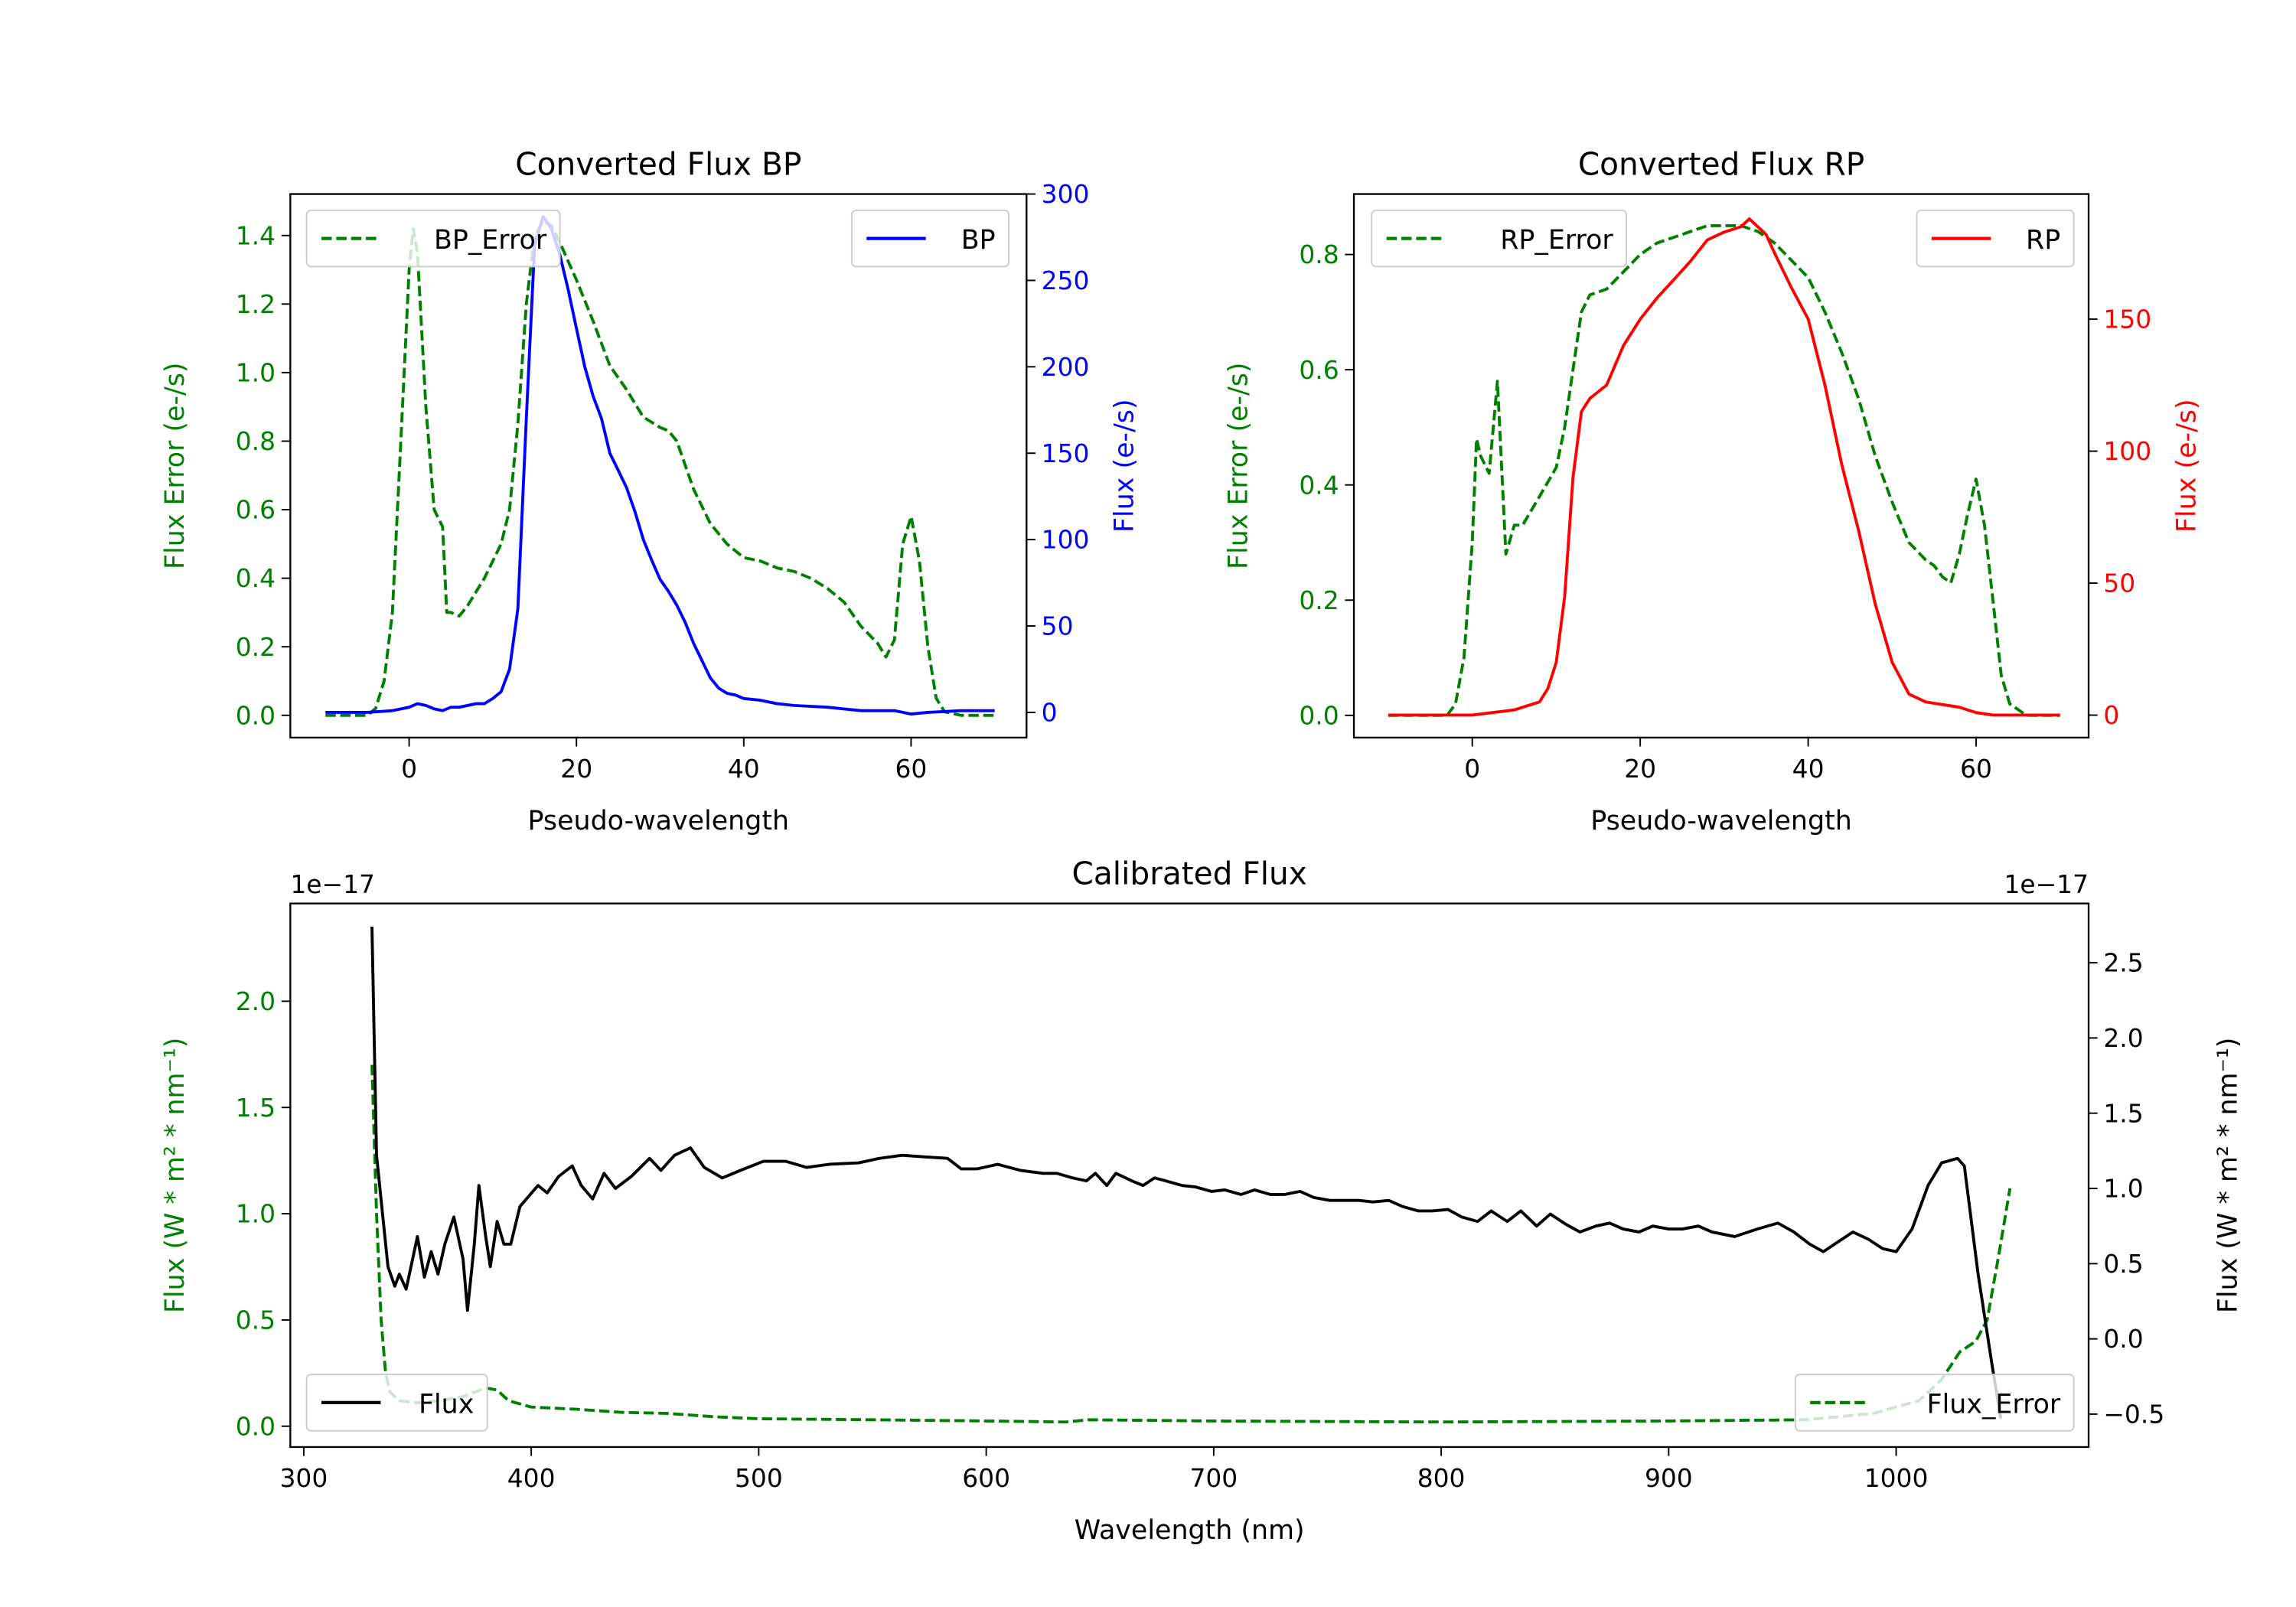  I want to click on y-left-tick-label: 0.5, so click(256, 1320).